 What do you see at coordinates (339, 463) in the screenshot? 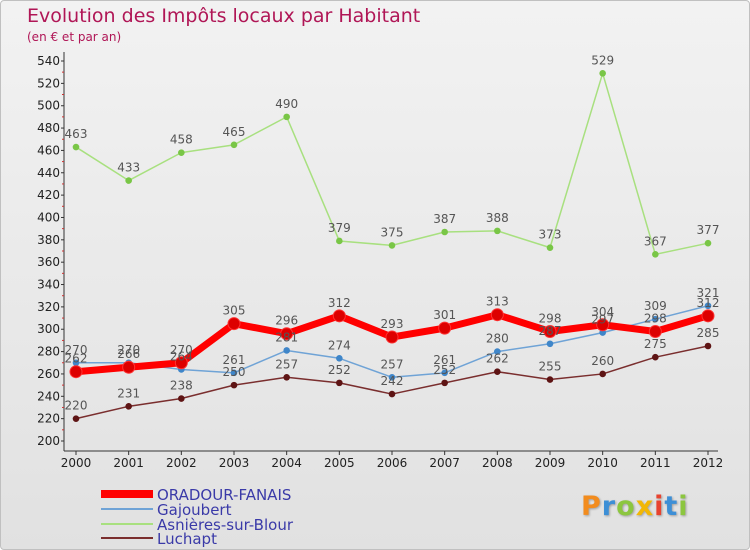
I see `x-tick-label: 2005` at bounding box center [339, 463].